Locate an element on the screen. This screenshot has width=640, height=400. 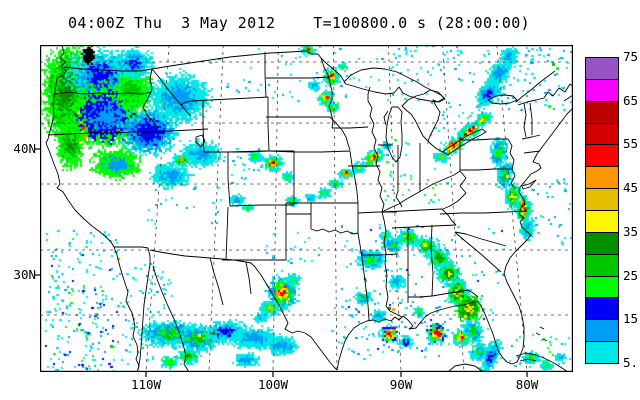
colorbar-label: 75. is located at coordinates (631, 56).